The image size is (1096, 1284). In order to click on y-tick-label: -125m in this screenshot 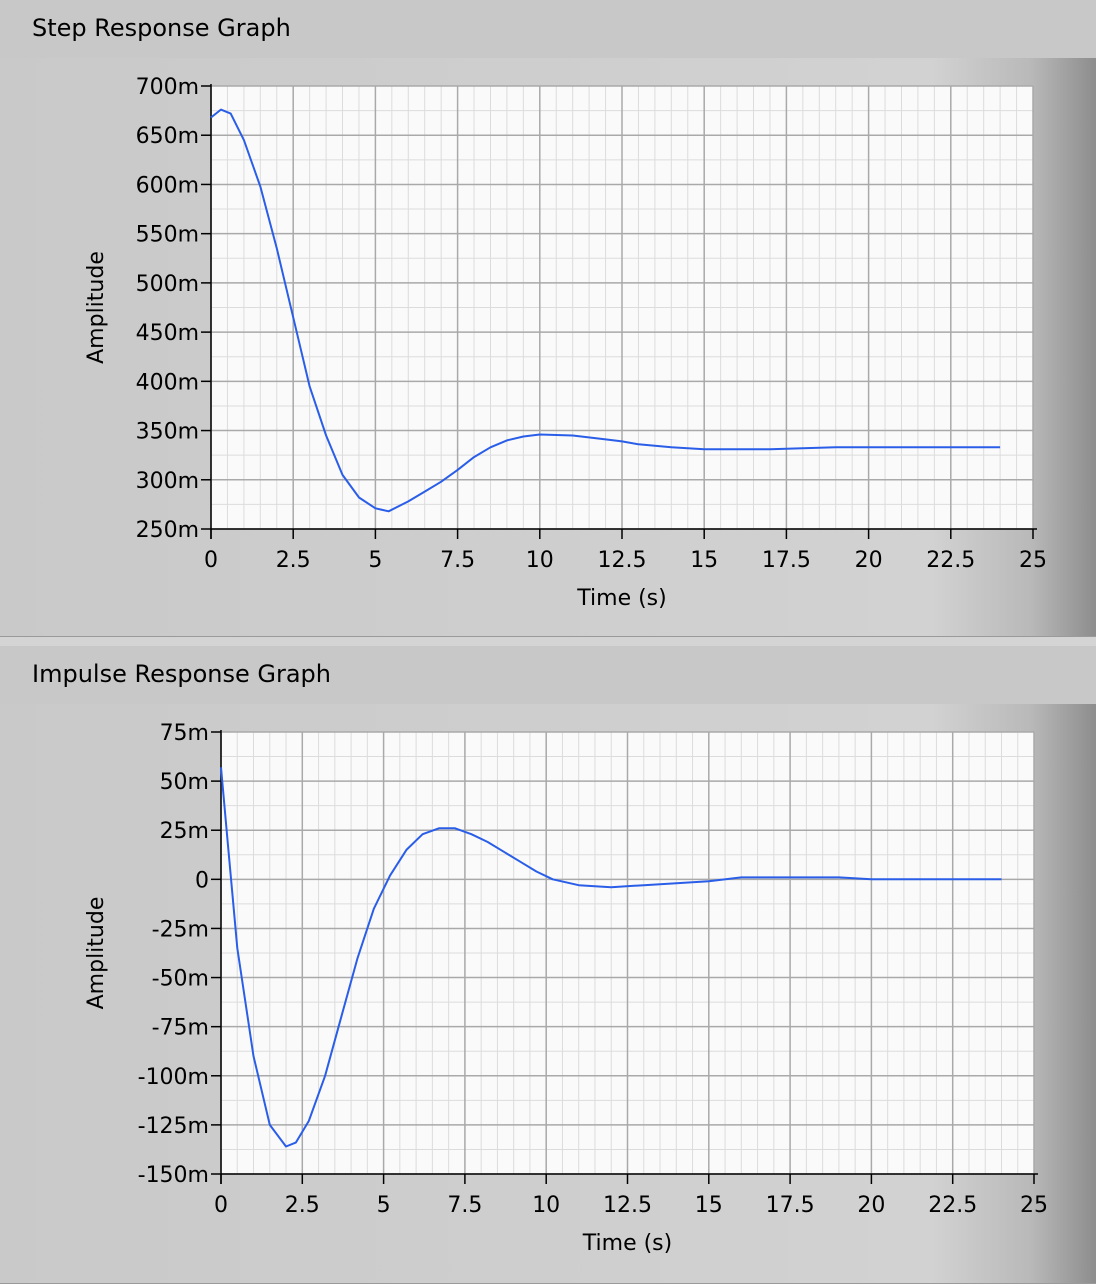, I will do `click(173, 1126)`.